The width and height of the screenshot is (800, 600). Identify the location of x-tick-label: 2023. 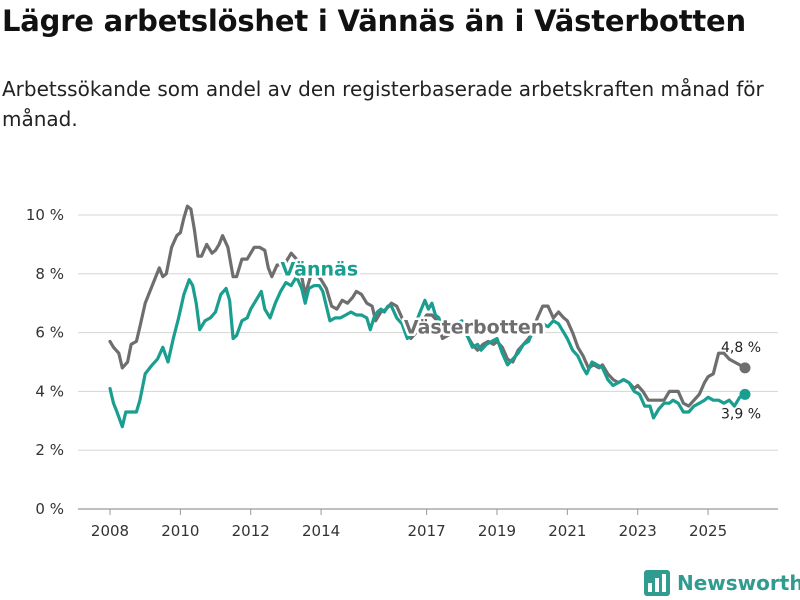
(638, 531).